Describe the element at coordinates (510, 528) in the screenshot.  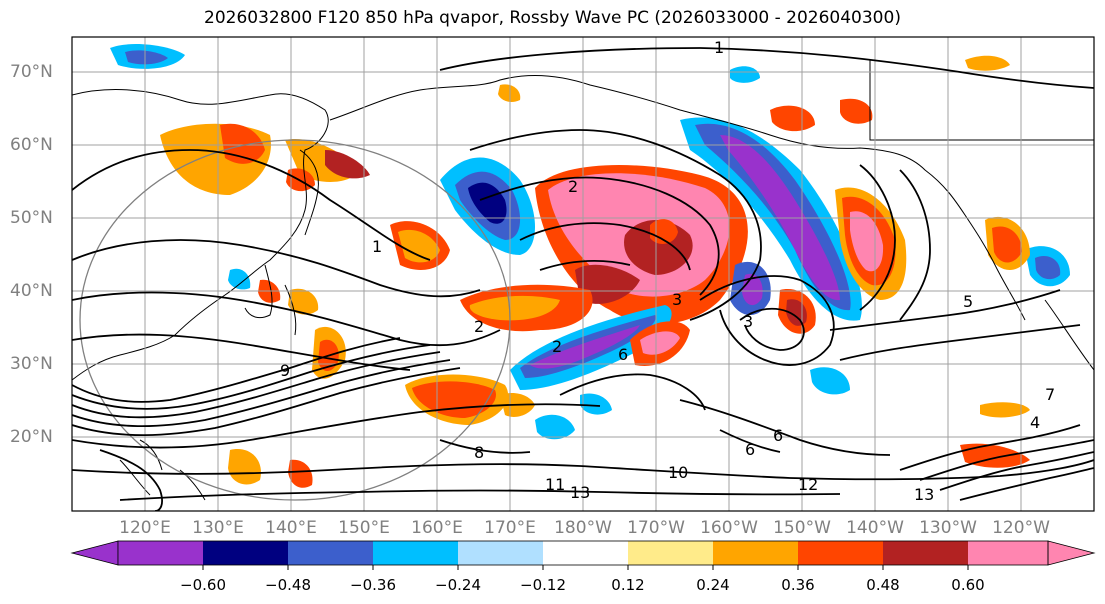
I see `lon-label: 170°E` at that location.